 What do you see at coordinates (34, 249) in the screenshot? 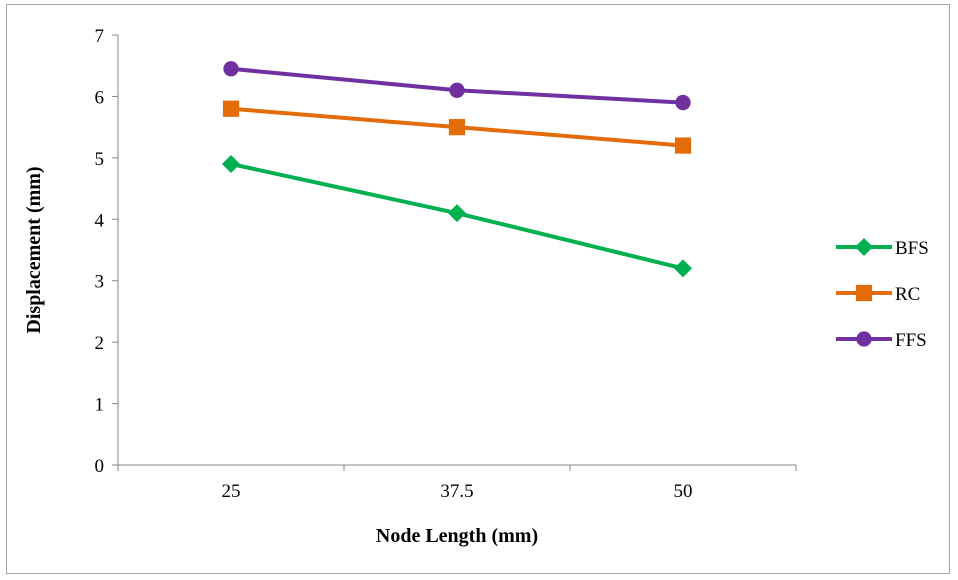
I see `y-axis-title: Displacement (mm)` at bounding box center [34, 249].